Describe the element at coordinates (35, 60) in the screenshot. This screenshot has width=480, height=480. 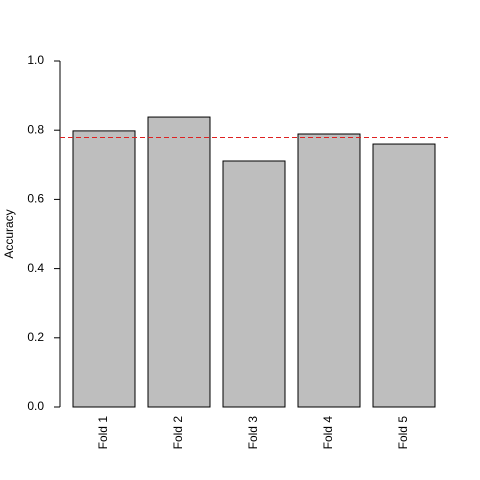
I see `y-tick-label: 1.0` at that location.